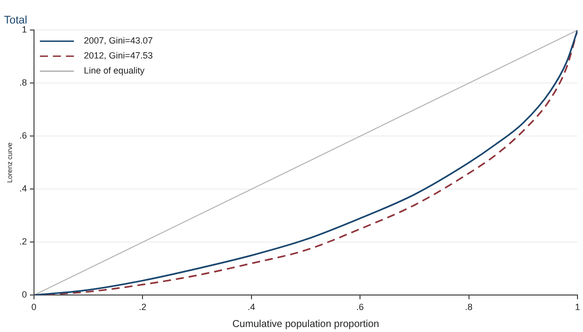  What do you see at coordinates (118, 55) in the screenshot?
I see `legend-label: 2012, Gini=47.53` at bounding box center [118, 55].